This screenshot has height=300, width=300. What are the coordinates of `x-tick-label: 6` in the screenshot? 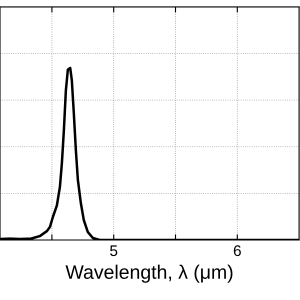 It's located at (237, 250).